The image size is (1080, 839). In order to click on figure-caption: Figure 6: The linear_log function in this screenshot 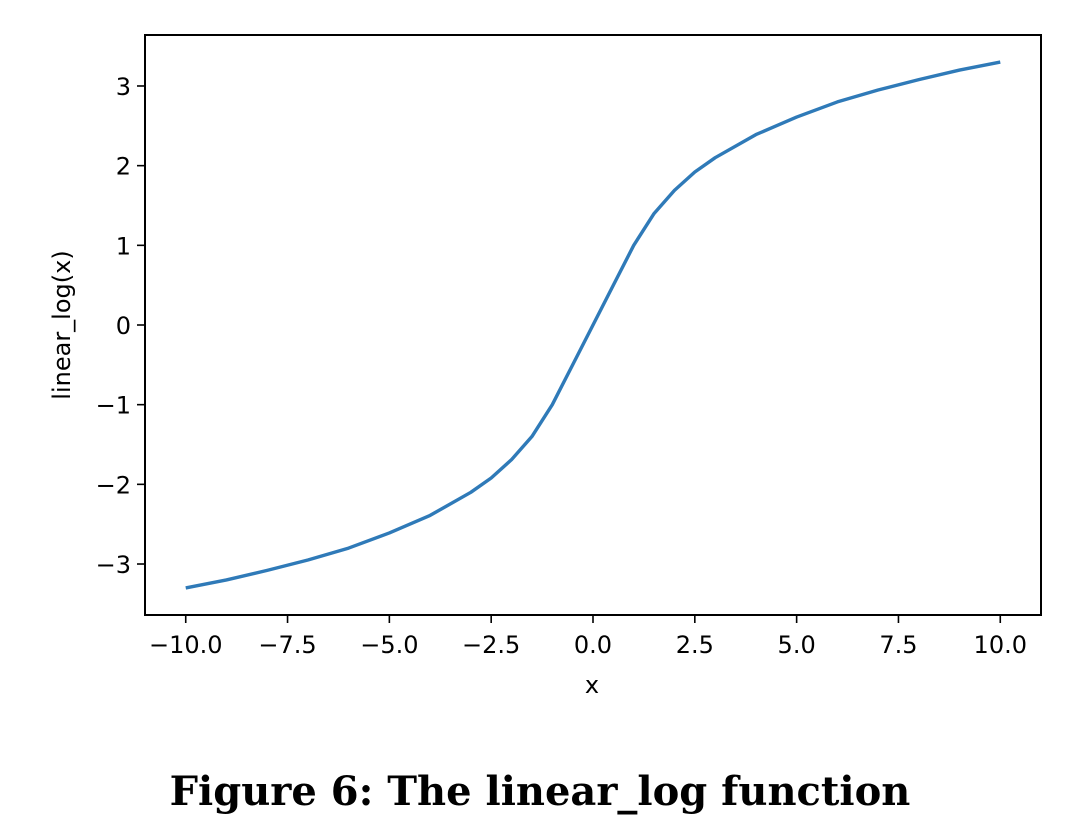, I will do `click(540, 791)`.